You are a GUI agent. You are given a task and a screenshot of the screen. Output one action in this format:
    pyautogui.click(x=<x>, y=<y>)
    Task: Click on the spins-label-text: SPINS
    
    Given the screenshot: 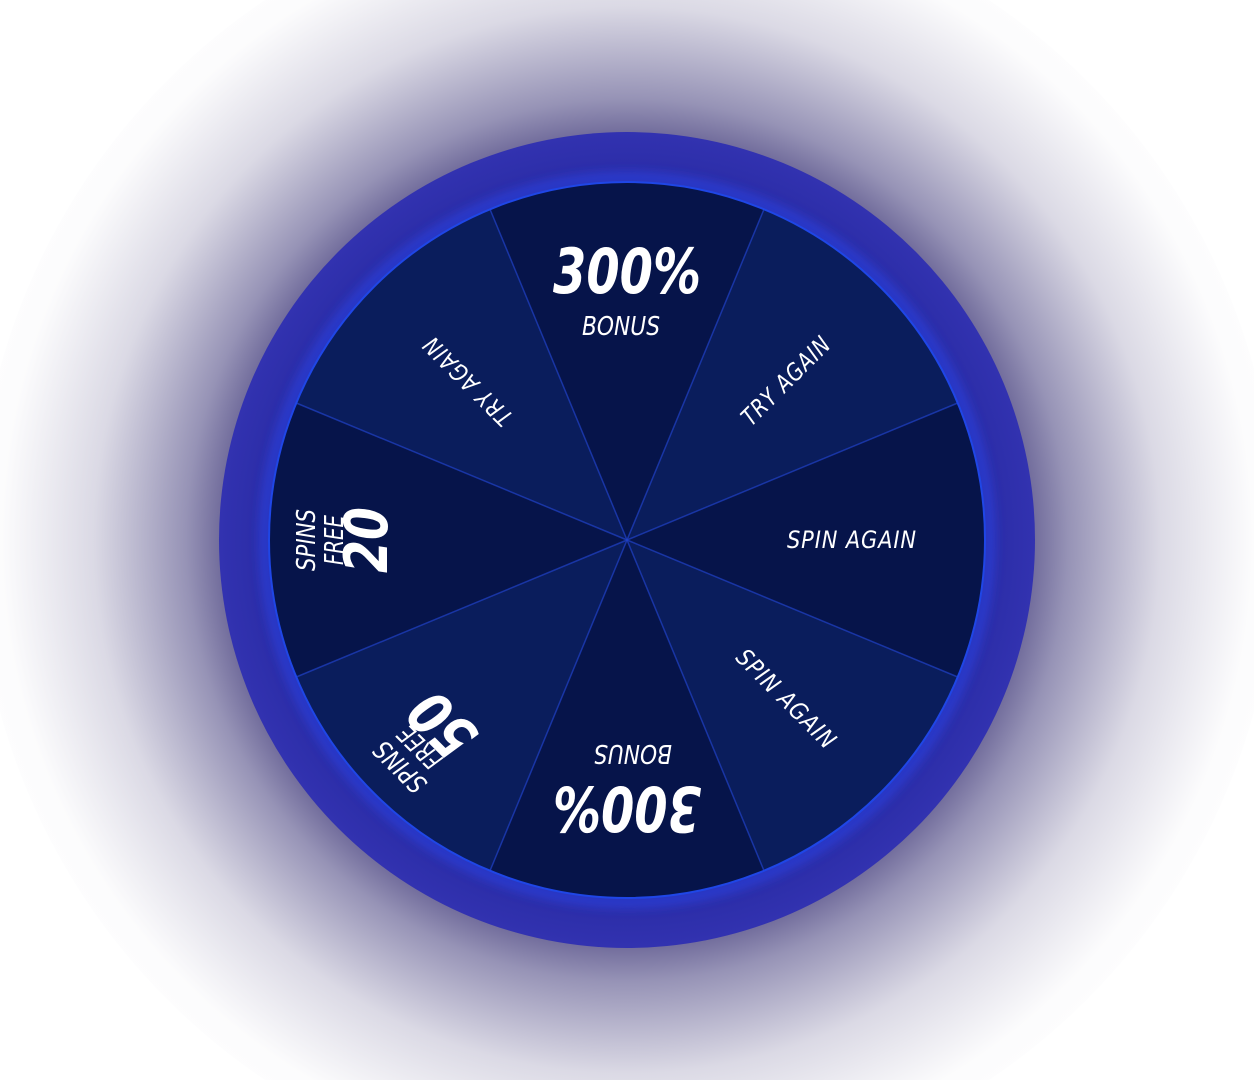 What is the action you would take?
    pyautogui.click(x=307, y=540)
    